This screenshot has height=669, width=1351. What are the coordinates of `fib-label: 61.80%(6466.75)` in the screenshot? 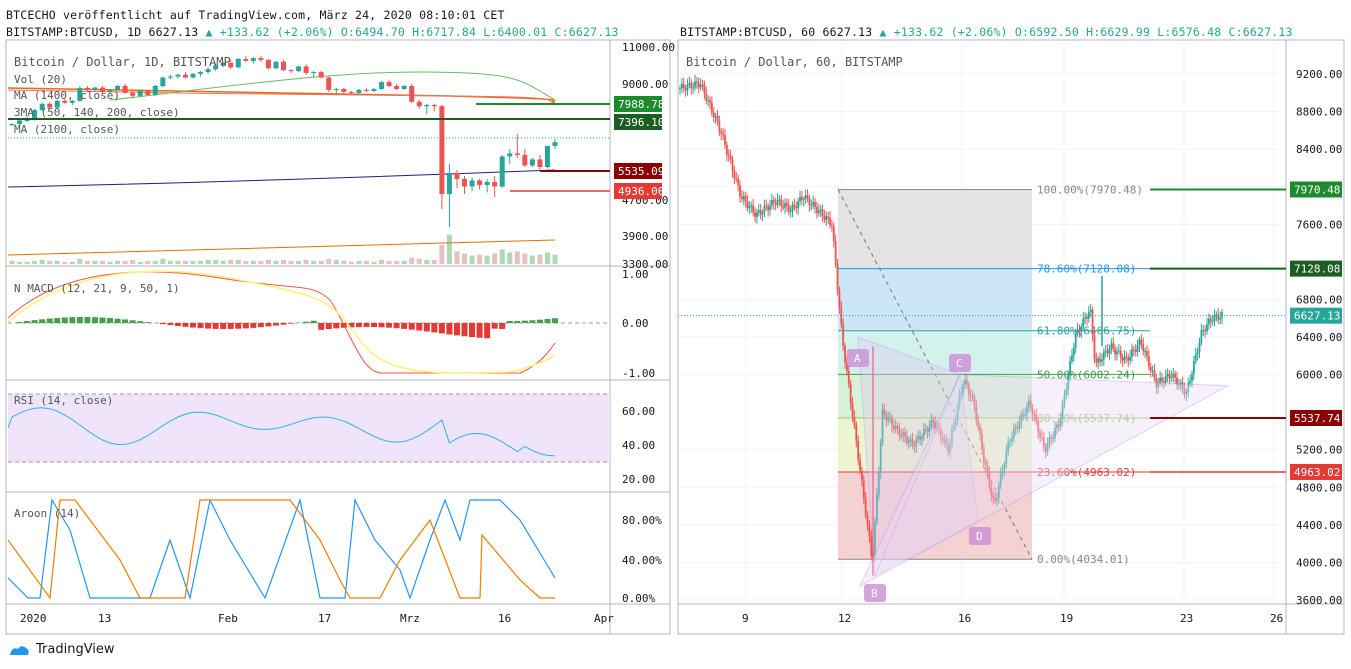 It's located at (1086, 331).